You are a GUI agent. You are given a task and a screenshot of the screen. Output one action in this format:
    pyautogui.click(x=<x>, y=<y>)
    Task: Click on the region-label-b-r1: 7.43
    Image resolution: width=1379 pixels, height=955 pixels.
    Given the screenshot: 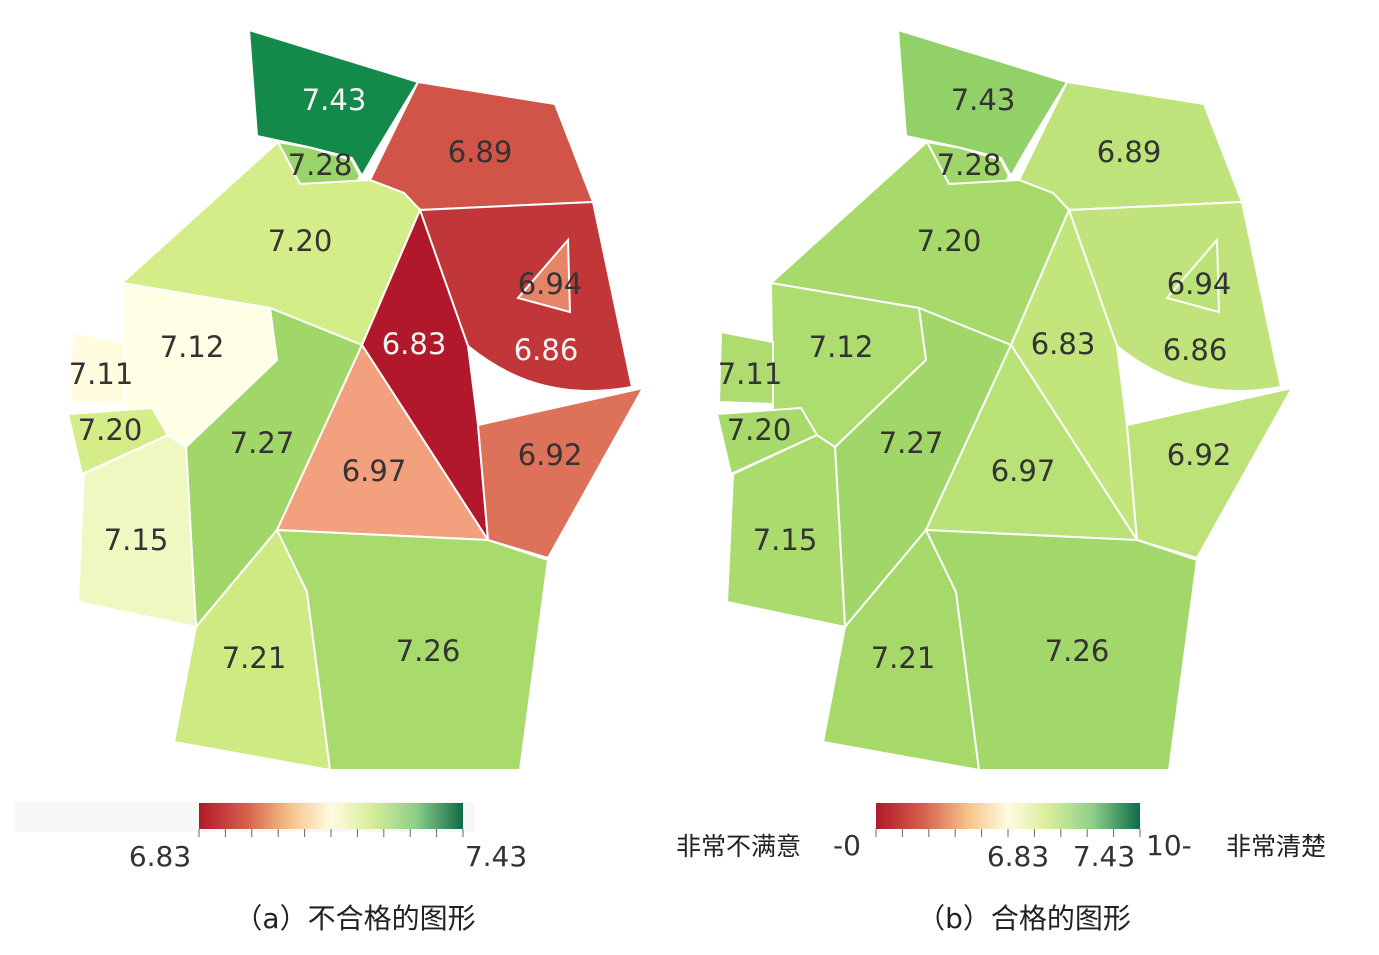 What is the action you would take?
    pyautogui.click(x=983, y=100)
    